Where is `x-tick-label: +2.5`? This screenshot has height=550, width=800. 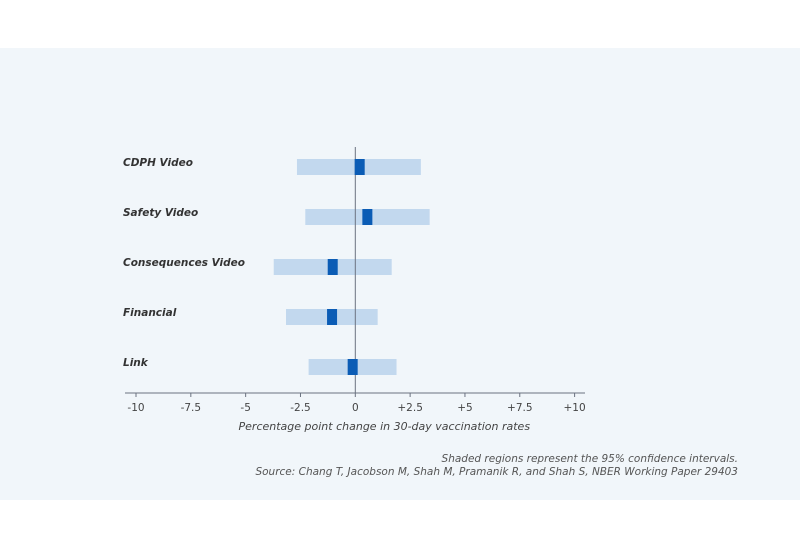 x-tick-label: +2.5 is located at coordinates (410, 408).